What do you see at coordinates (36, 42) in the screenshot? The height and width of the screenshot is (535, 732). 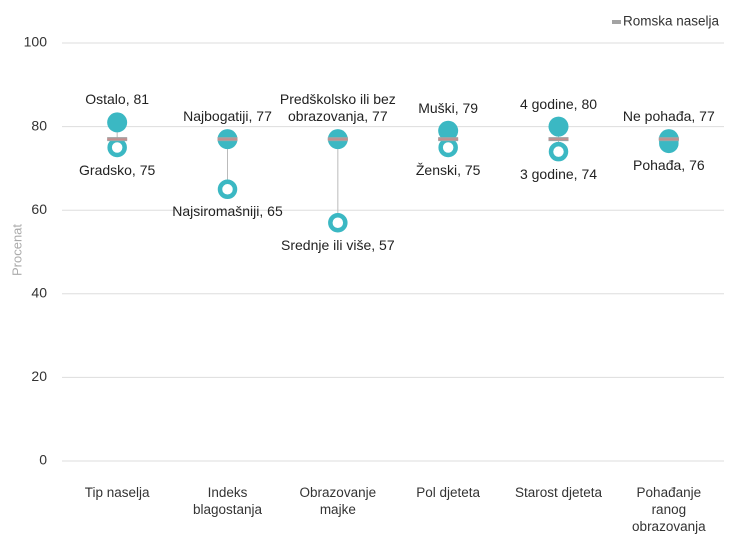 I see `y-tick-label: 100` at bounding box center [36, 42].